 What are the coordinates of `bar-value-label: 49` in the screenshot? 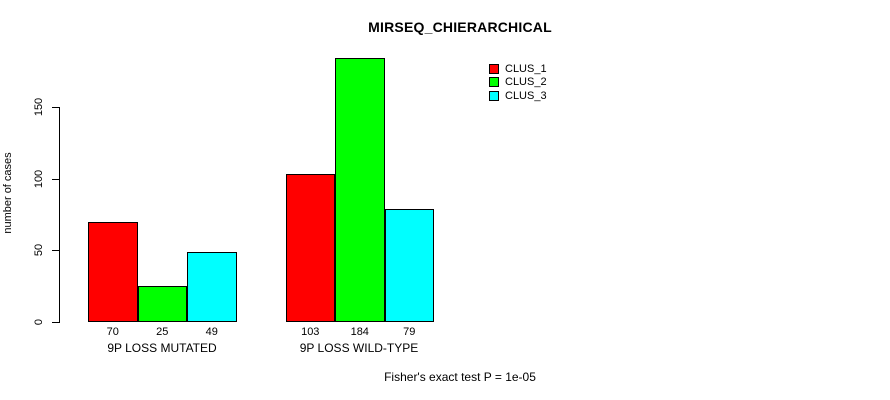 It's located at (211, 332).